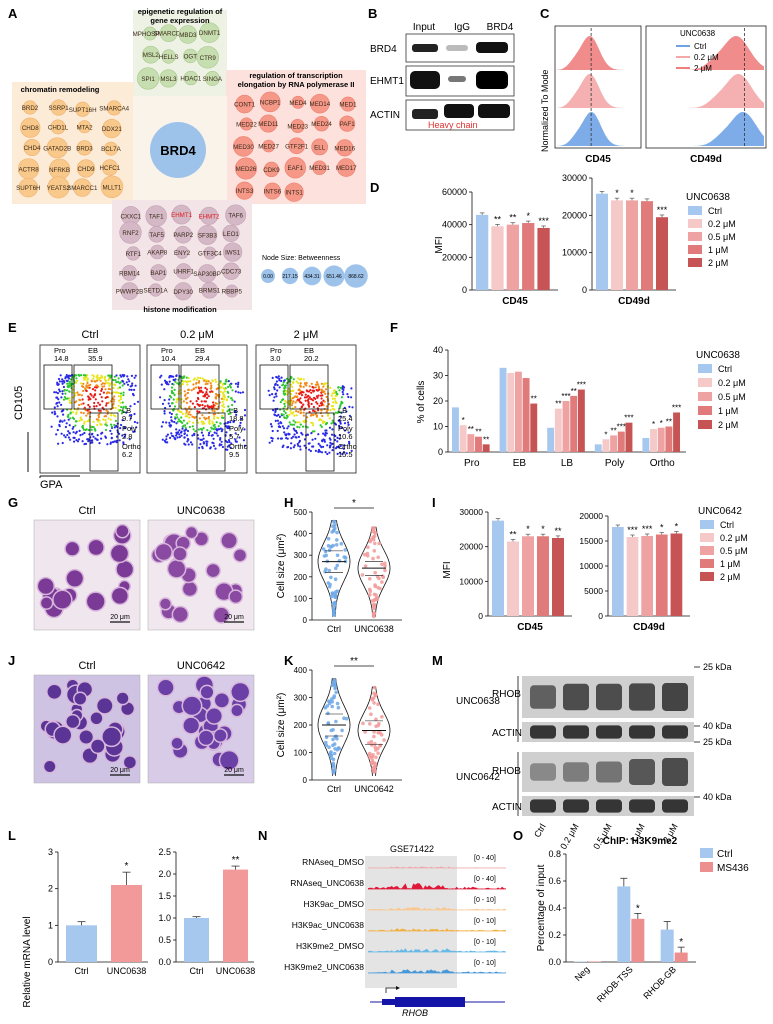  I want to click on gate-name: Poly, so click(345, 428).